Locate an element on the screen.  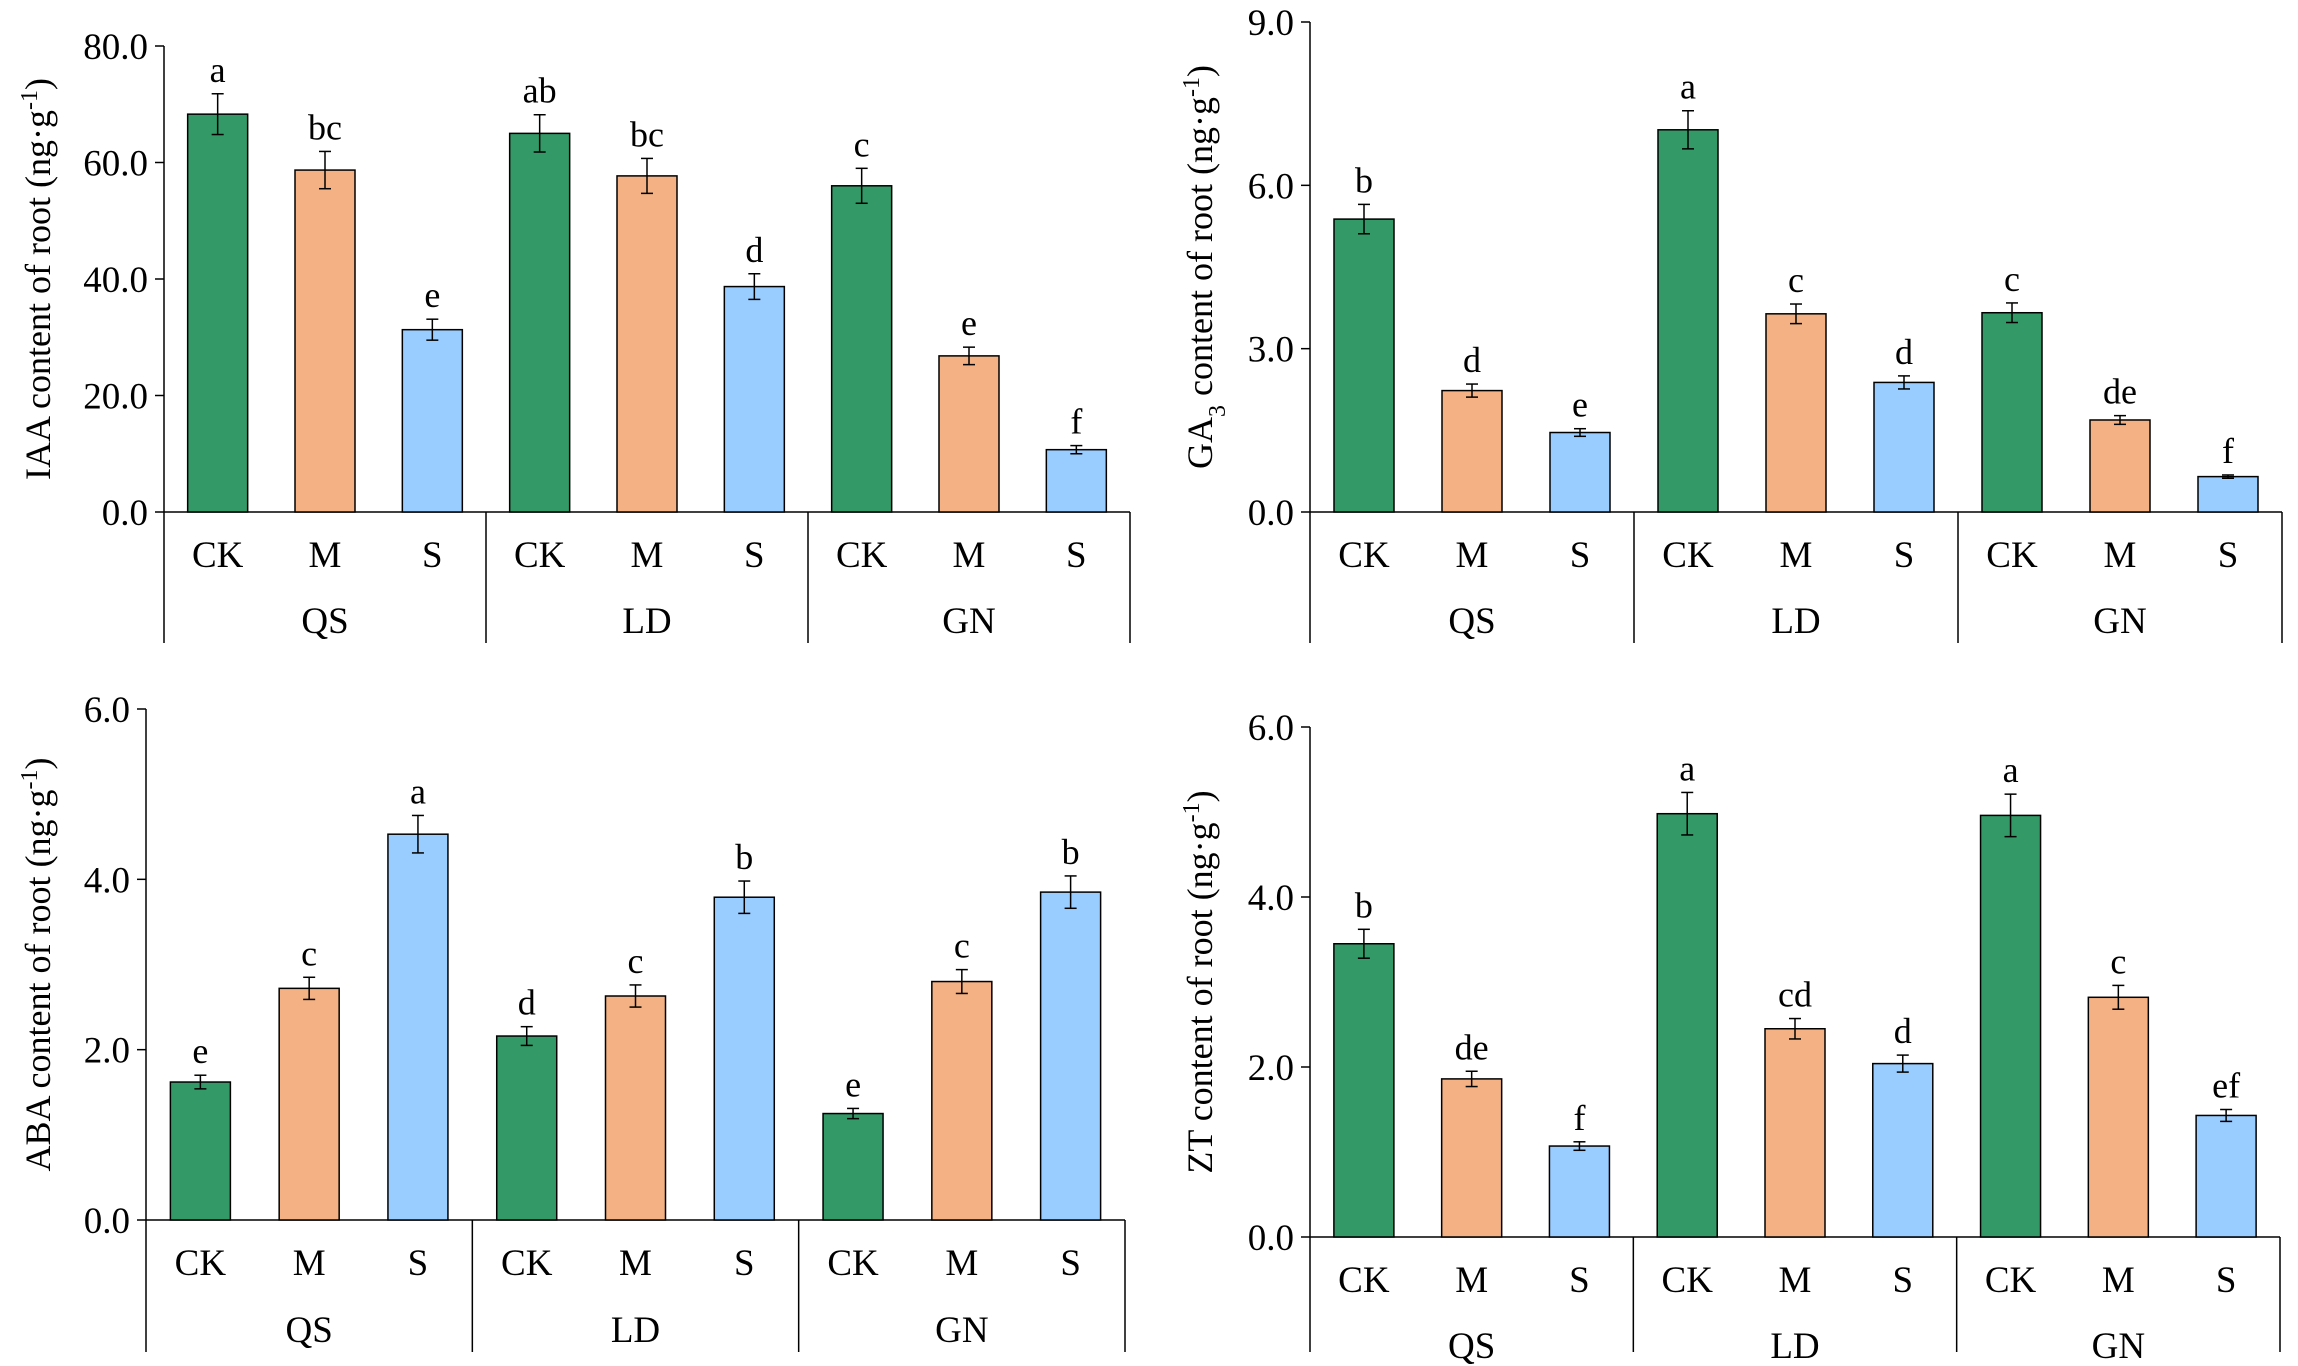
y-tick-label: 4.0 is located at coordinates (1271, 898).